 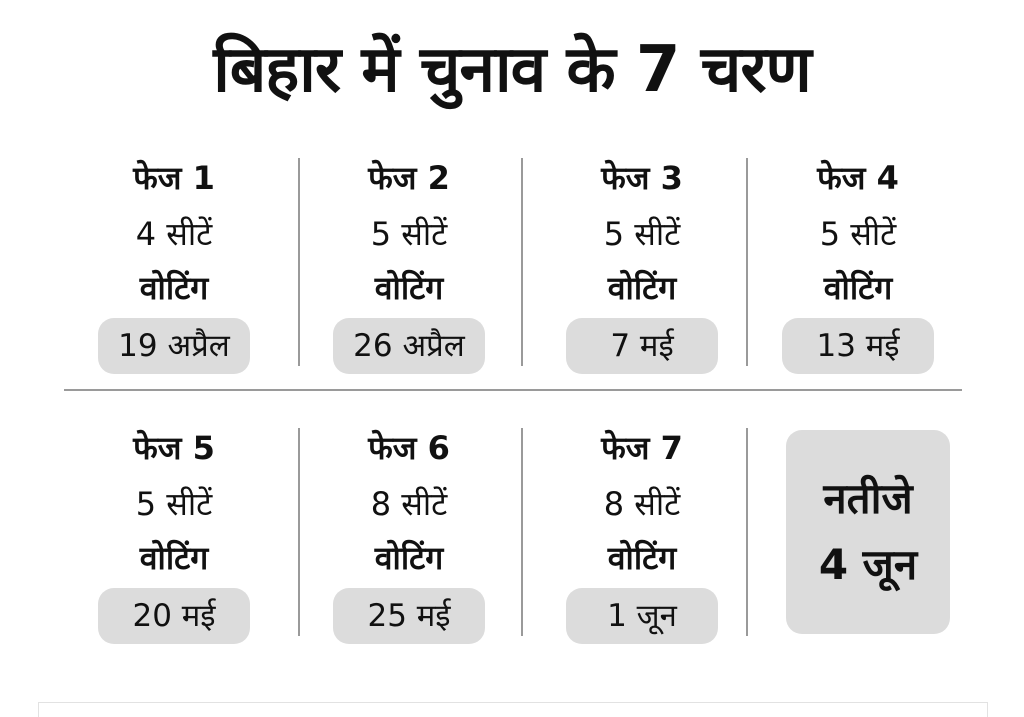 What do you see at coordinates (174, 448) in the screenshot?
I see `phase-label: फेज 5` at bounding box center [174, 448].